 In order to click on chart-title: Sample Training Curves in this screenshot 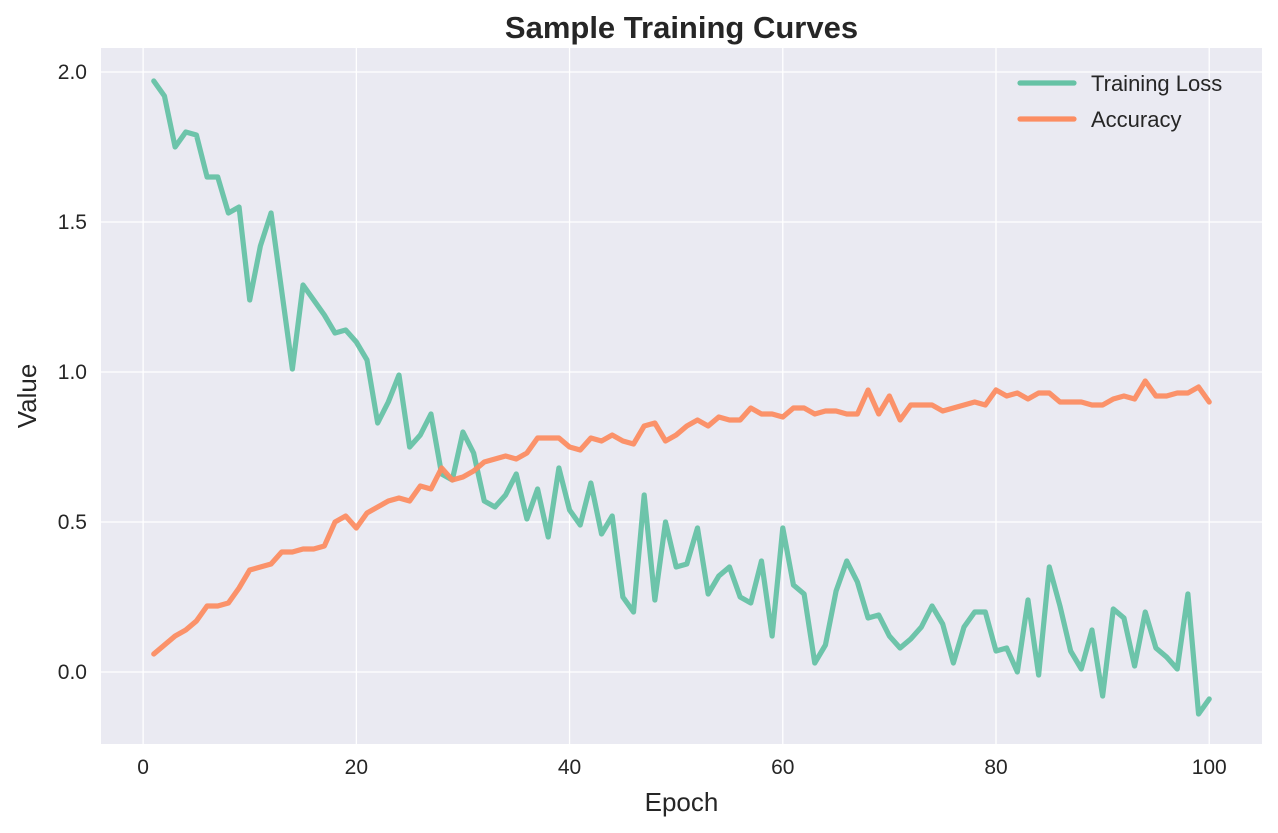, I will do `click(681, 27)`.